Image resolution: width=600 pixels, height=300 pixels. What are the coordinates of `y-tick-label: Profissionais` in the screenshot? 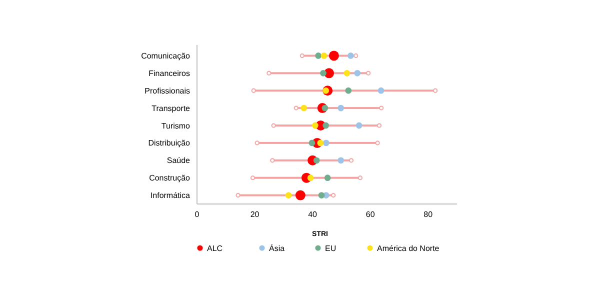 It's located at (167, 91).